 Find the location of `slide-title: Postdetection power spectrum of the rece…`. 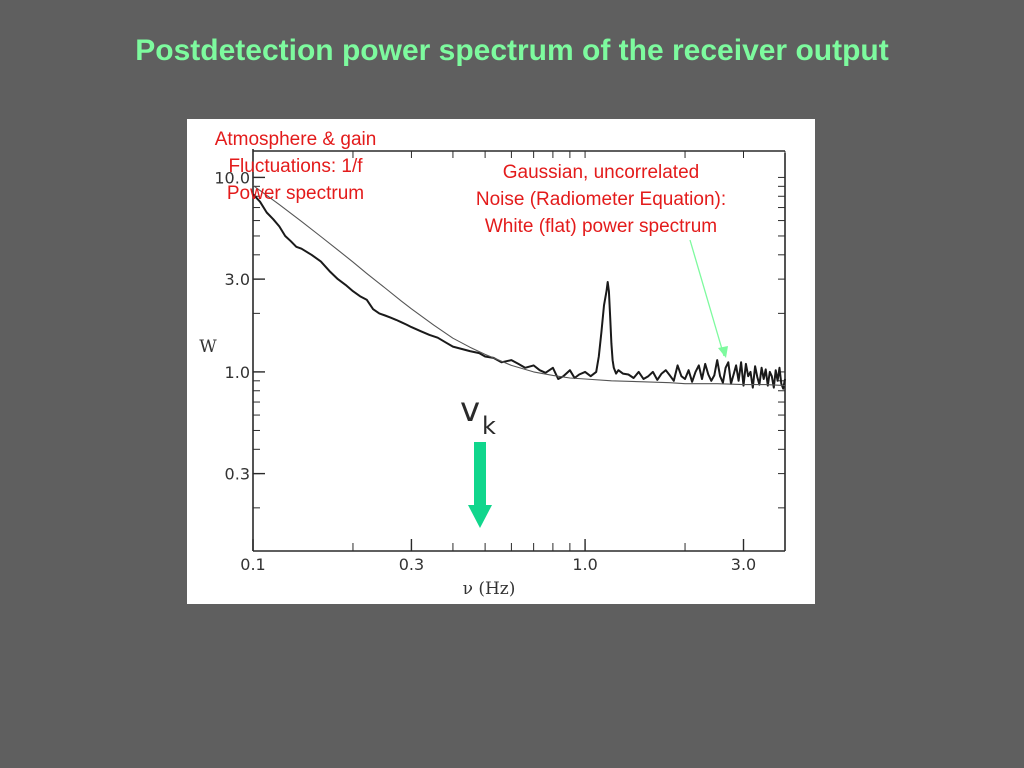

slide-title: Postdetection power spectrum of the rece… is located at coordinates (512, 50).